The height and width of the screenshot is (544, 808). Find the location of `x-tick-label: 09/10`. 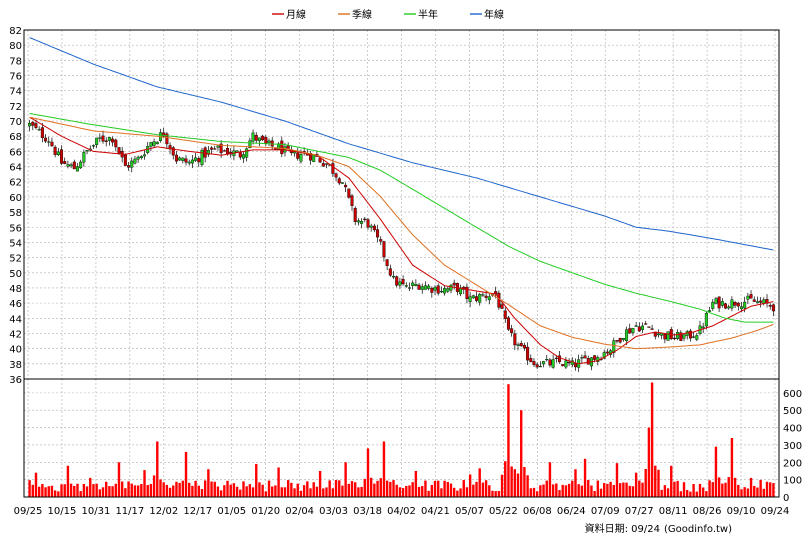

x-tick-label: 09/10 is located at coordinates (741, 511).